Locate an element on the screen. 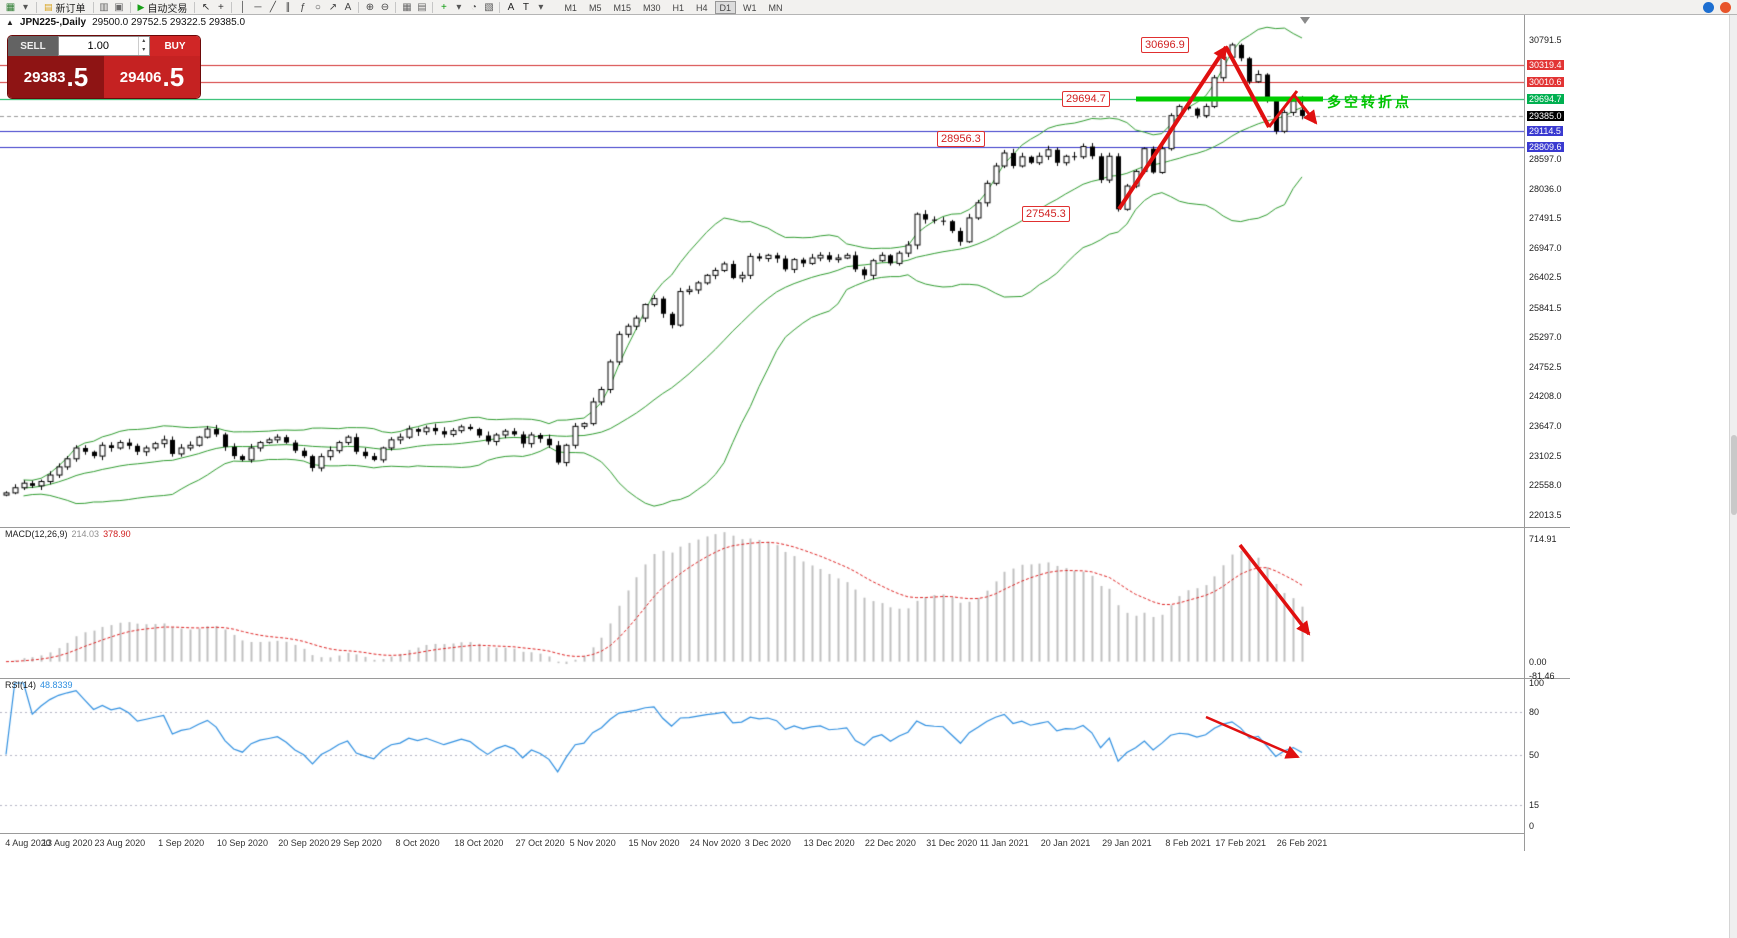  auto-trading-button: ▶ 自动交易 is located at coordinates (163, 8).